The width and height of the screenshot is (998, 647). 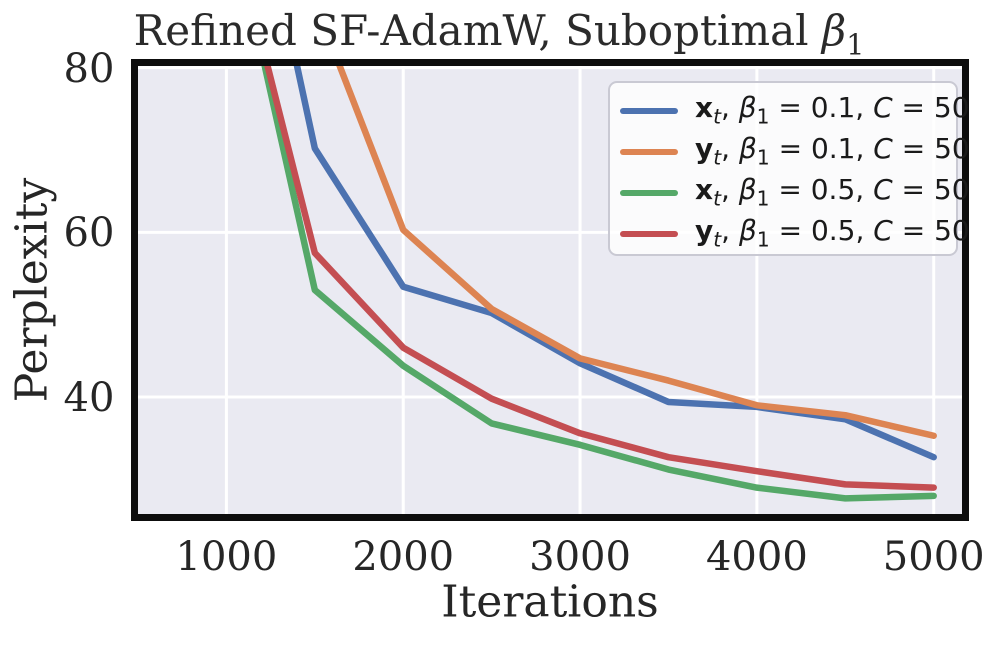 What do you see at coordinates (32, 290) in the screenshot?
I see `y-axis-label: Perplexity` at bounding box center [32, 290].